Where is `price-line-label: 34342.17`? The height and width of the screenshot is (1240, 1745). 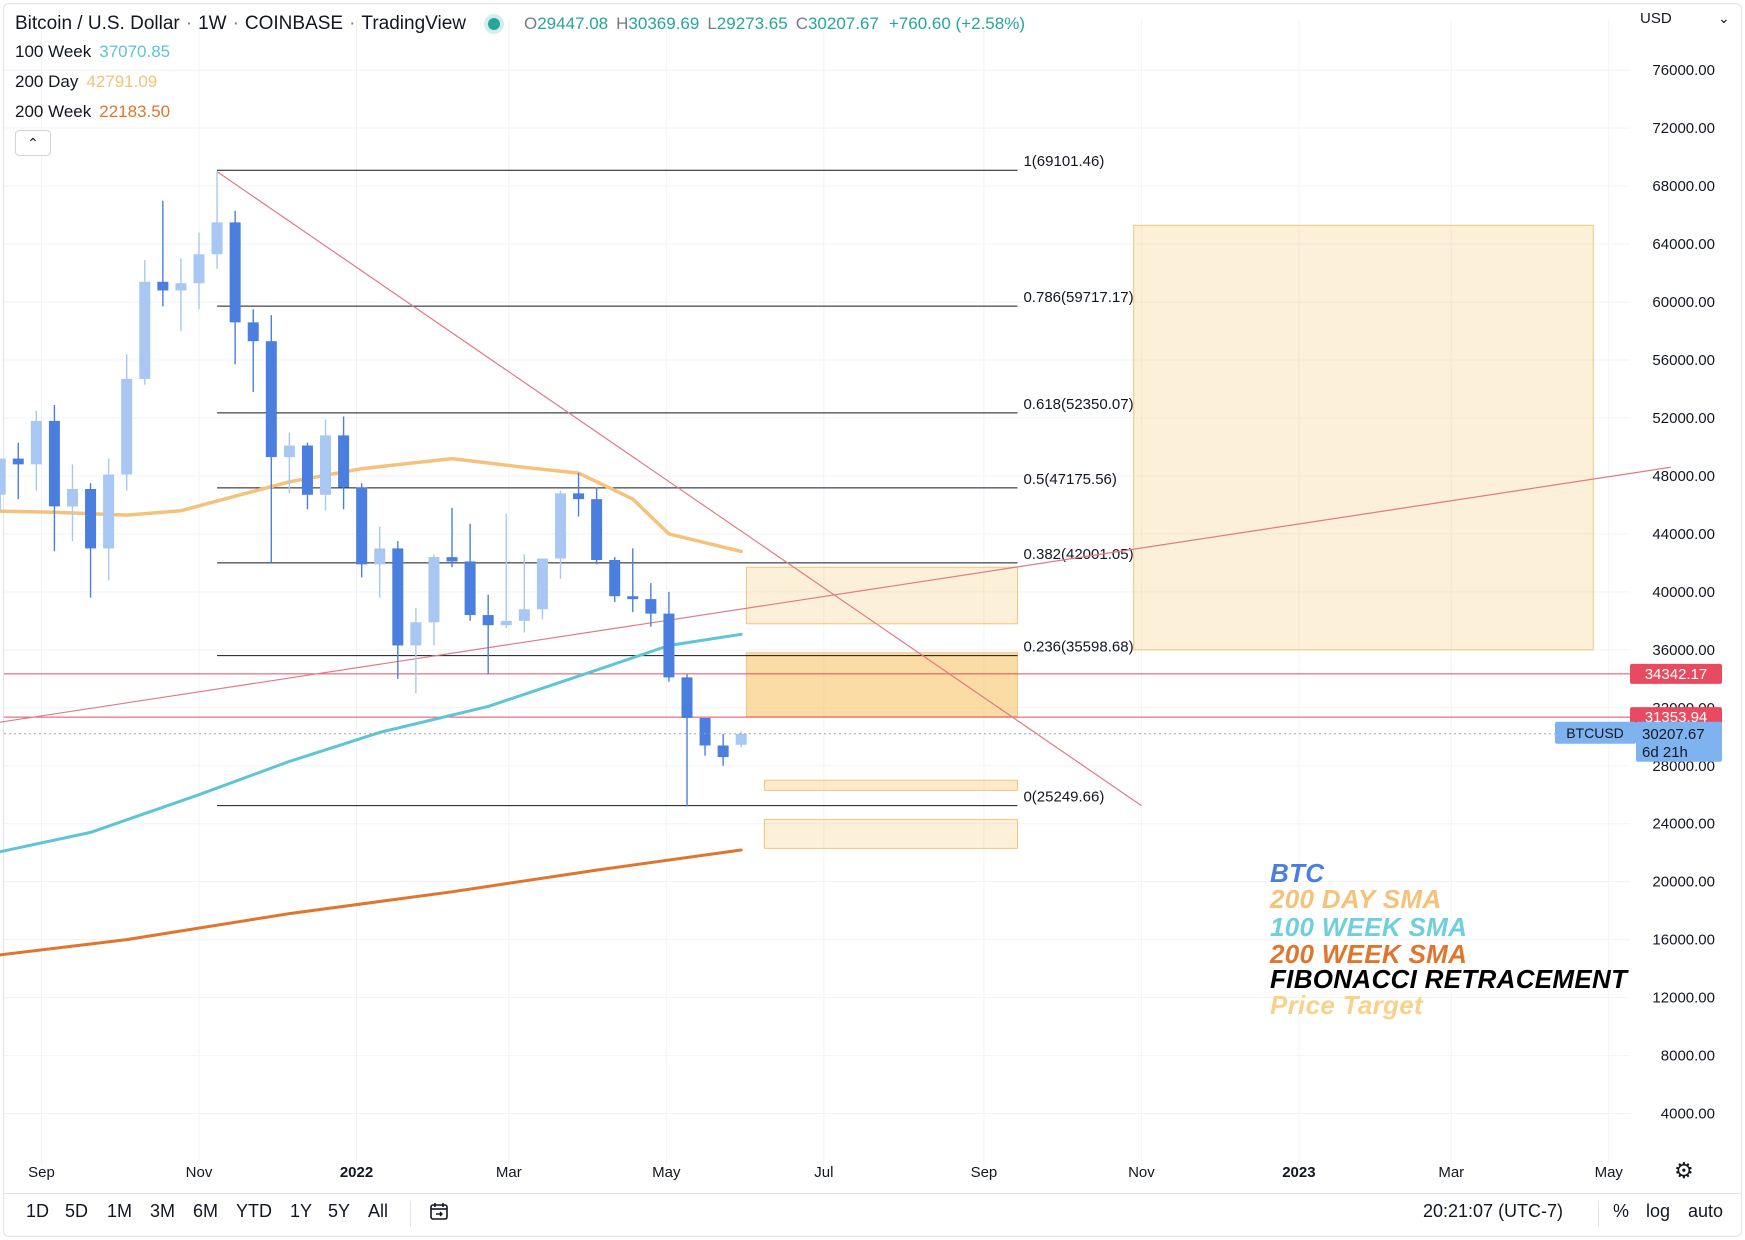 price-line-label: 34342.17 is located at coordinates (1676, 674).